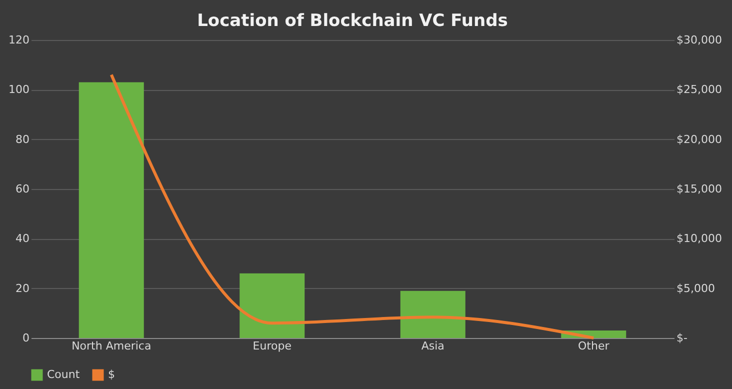 Image resolution: width=732 pixels, height=389 pixels. Describe the element at coordinates (594, 346) in the screenshot. I see `x-tick-label: Other` at that location.